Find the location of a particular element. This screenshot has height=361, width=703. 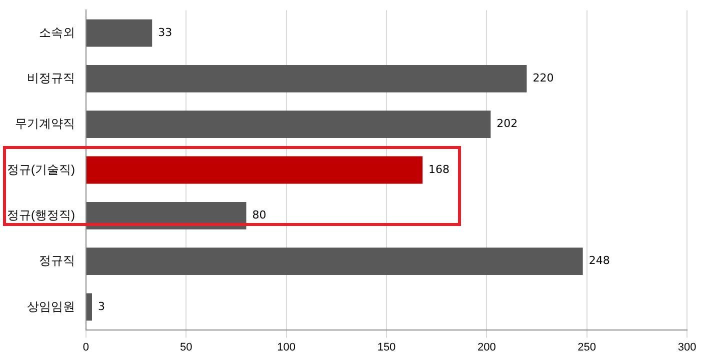

data-label: 202 is located at coordinates (507, 123).